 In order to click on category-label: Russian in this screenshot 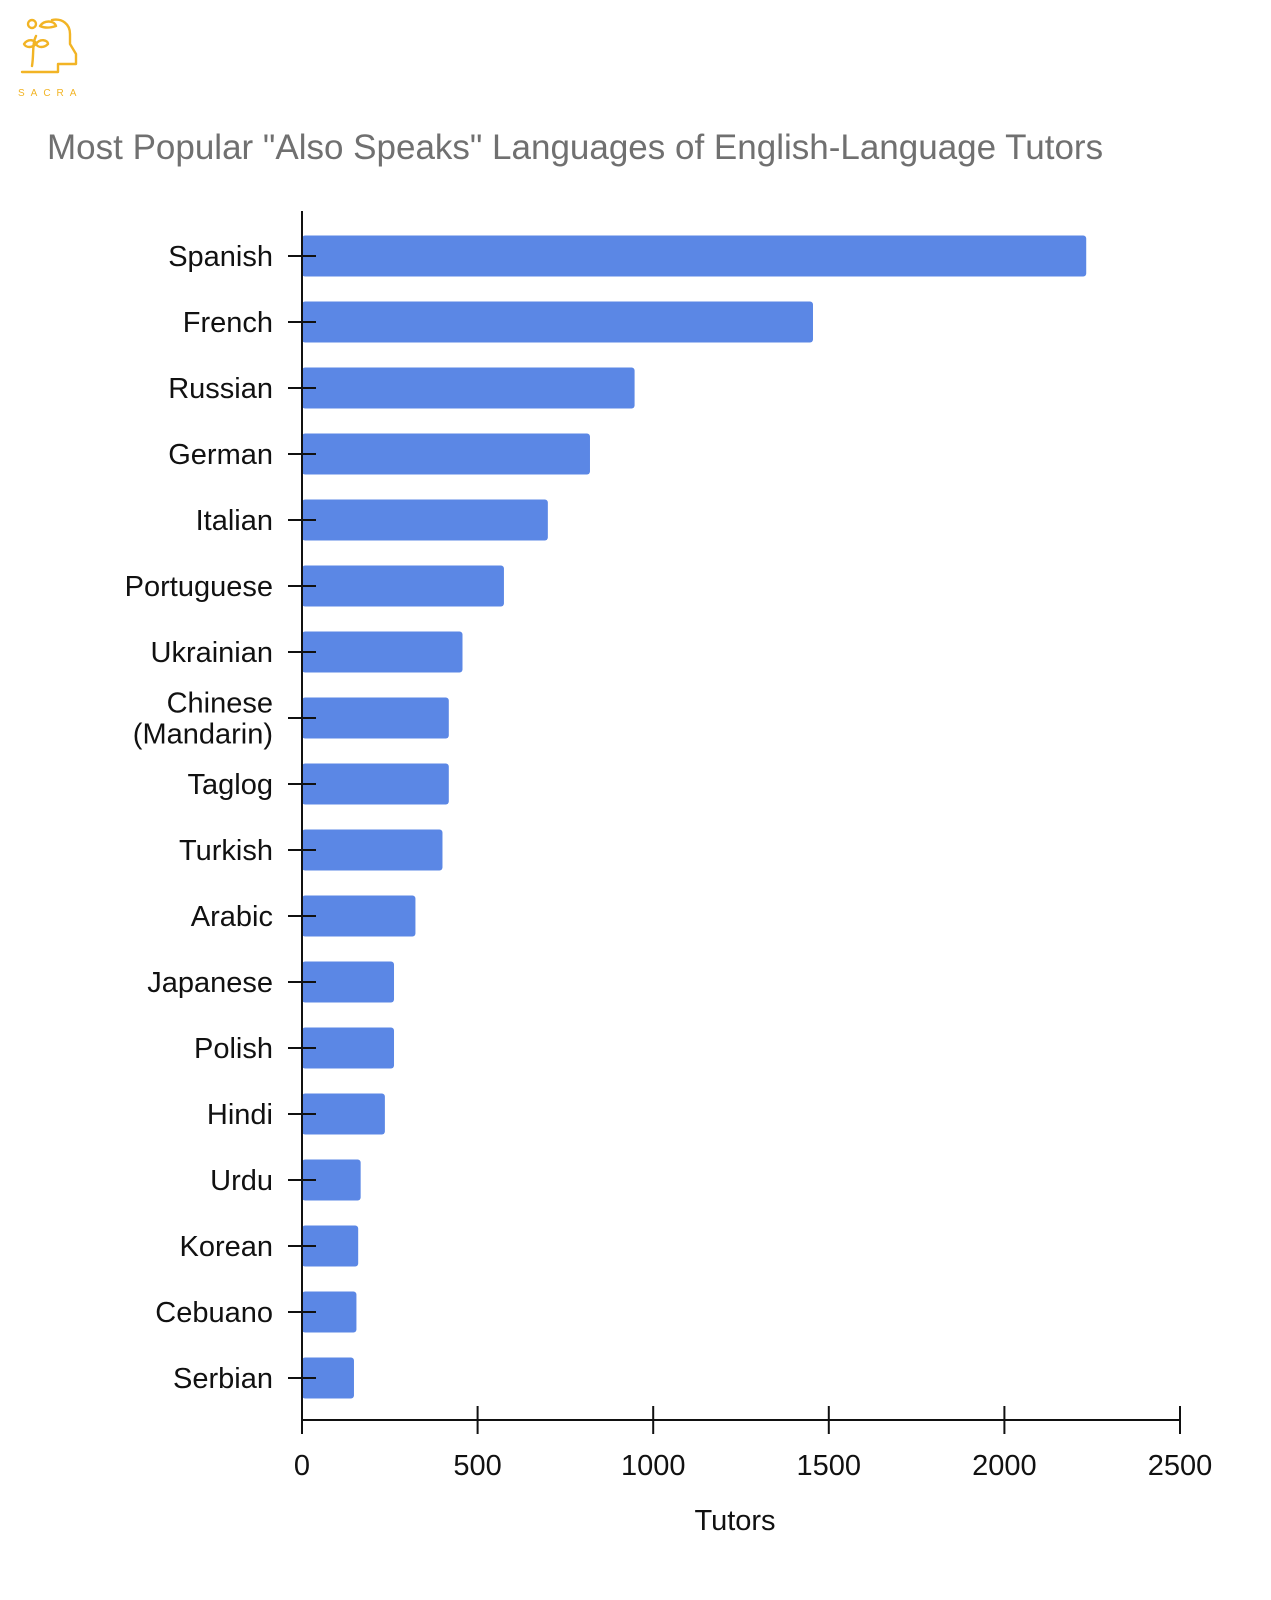, I will do `click(220, 389)`.